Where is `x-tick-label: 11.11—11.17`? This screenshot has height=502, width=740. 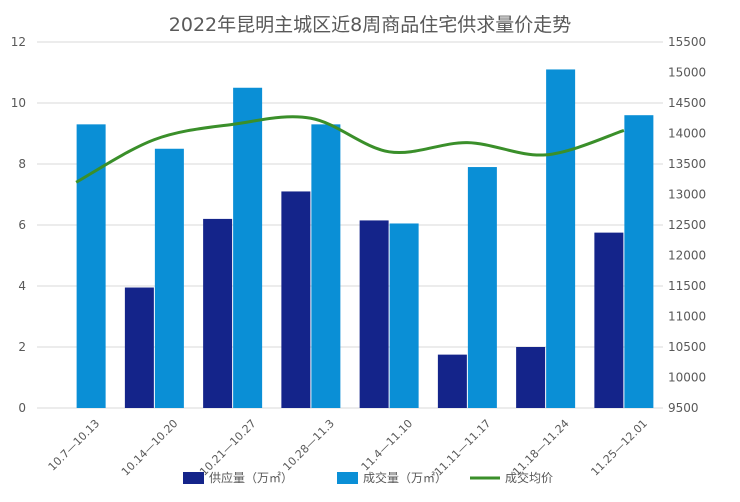
x-tick-label: 11.11—11.17 is located at coordinates (463, 448).